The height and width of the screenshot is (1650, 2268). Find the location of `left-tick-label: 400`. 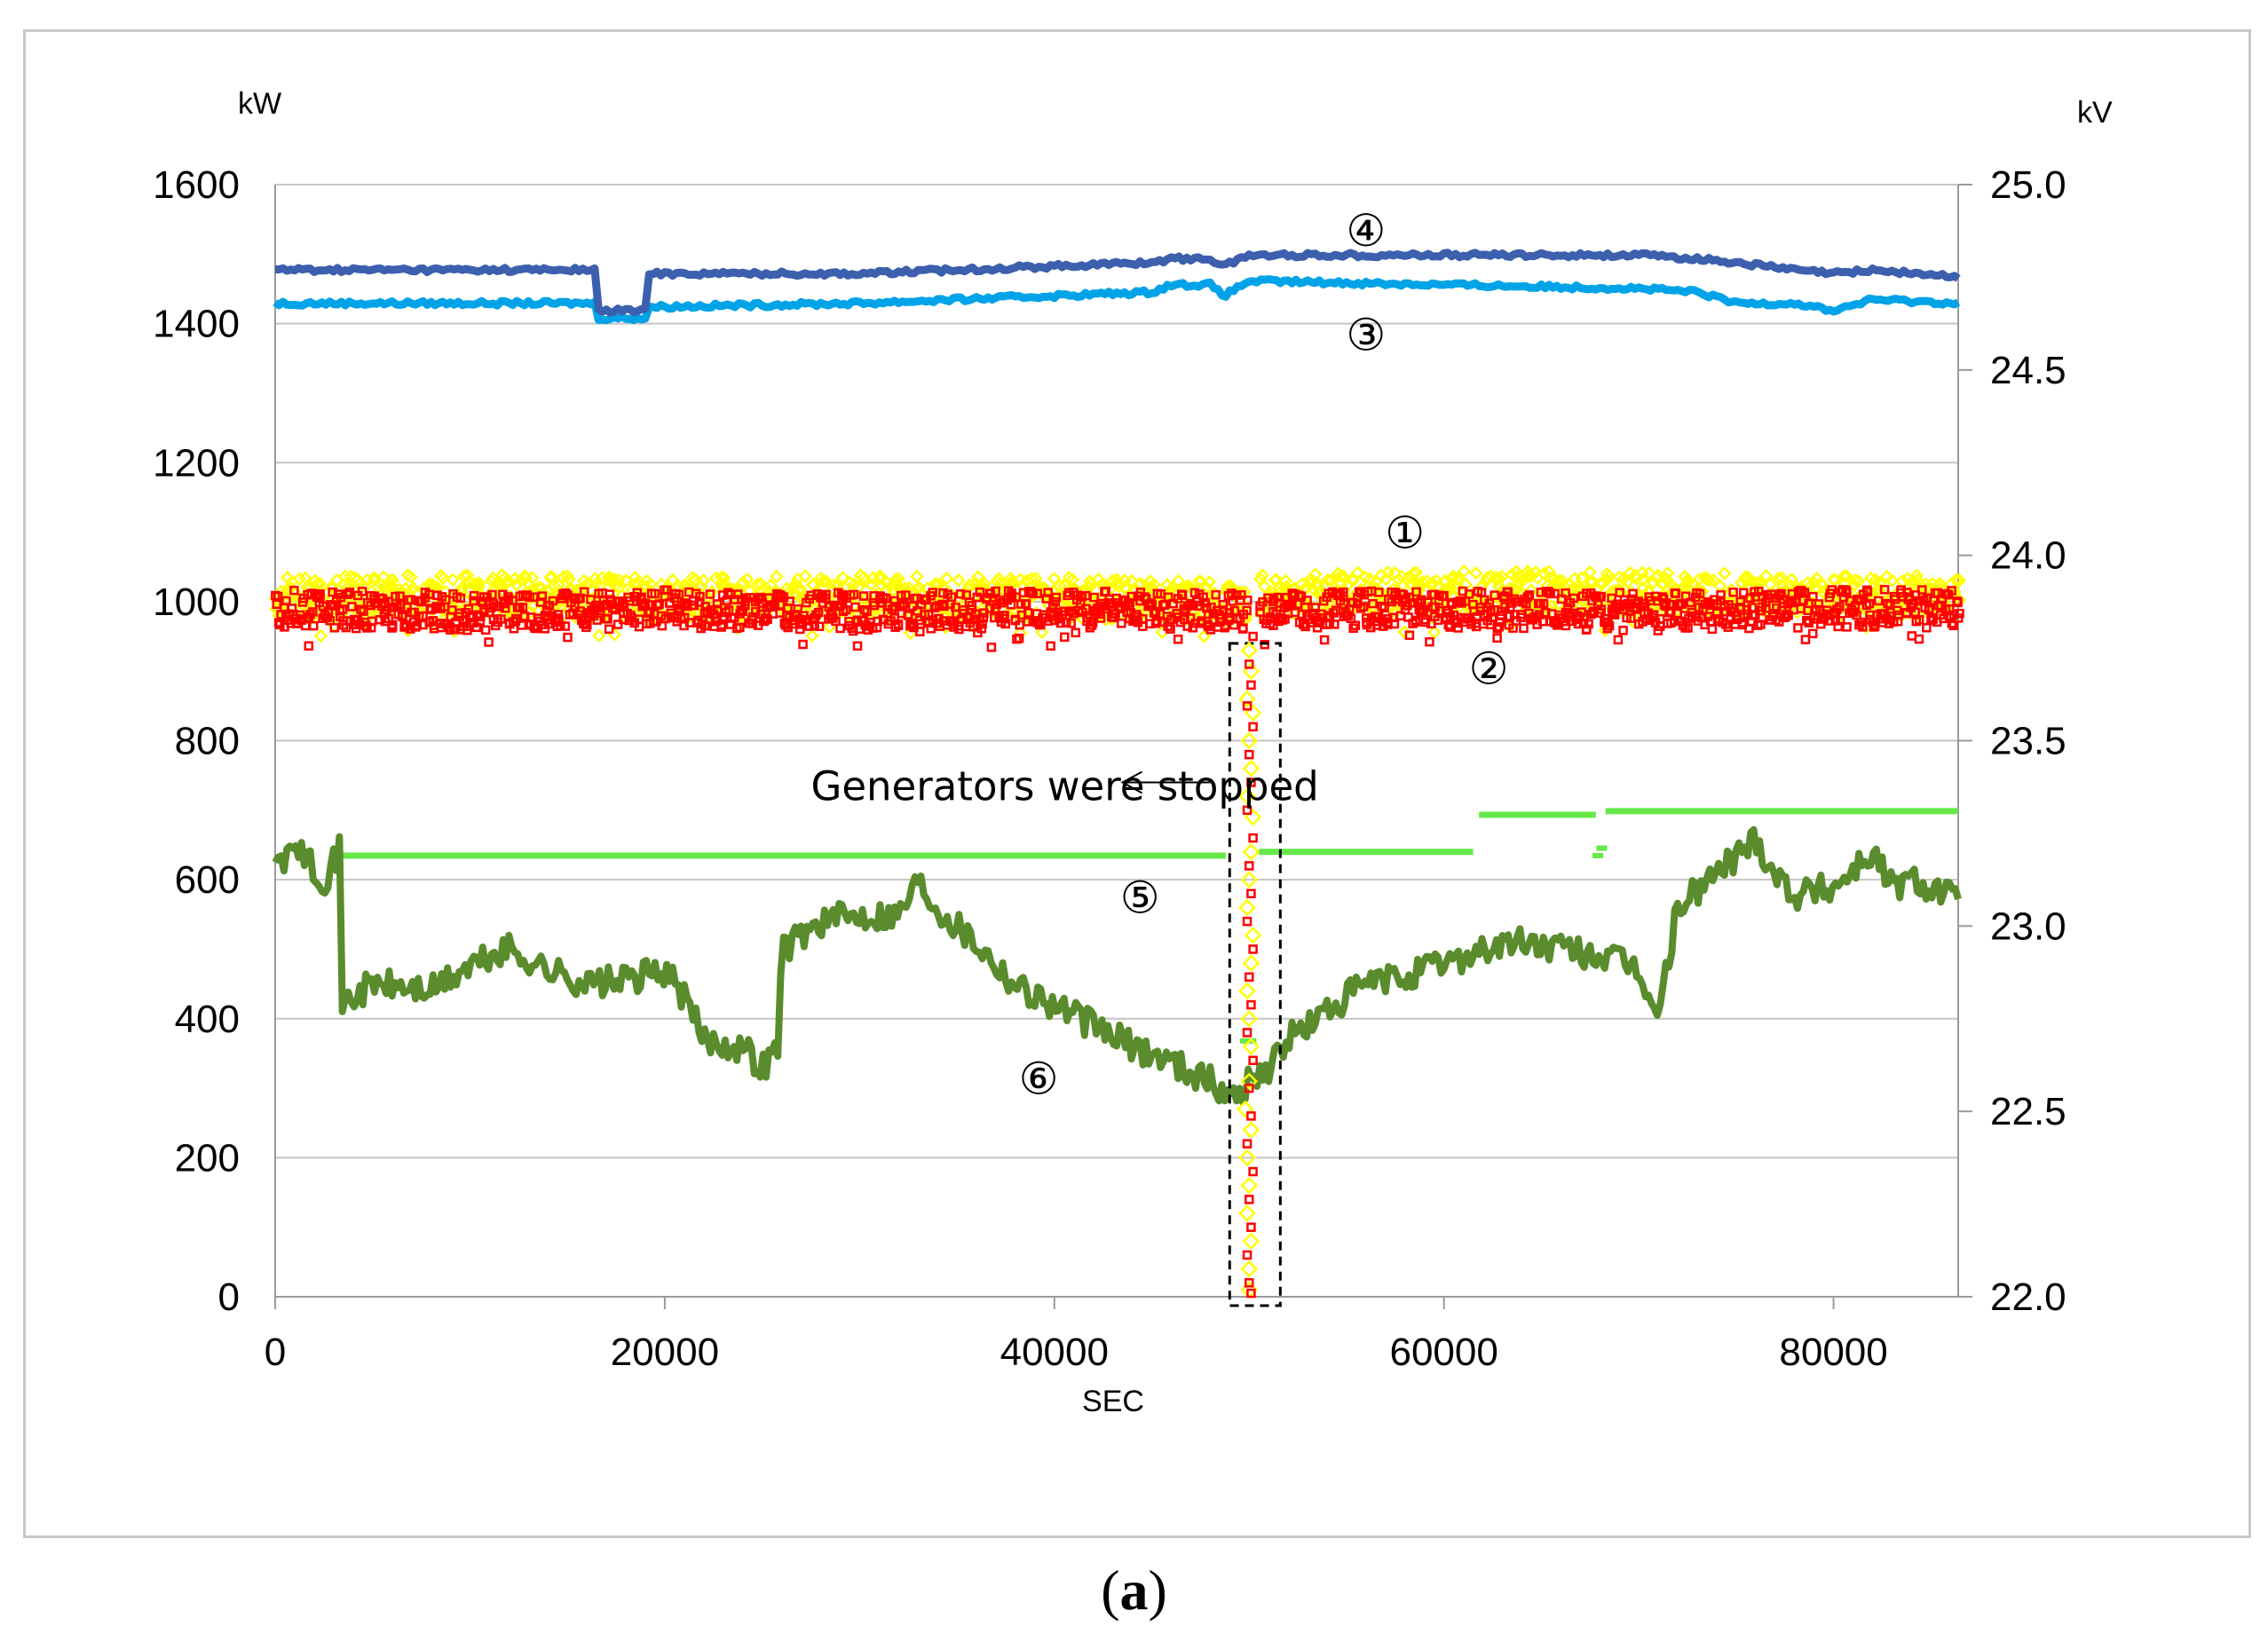

left-tick-label: 400 is located at coordinates (207, 1020).